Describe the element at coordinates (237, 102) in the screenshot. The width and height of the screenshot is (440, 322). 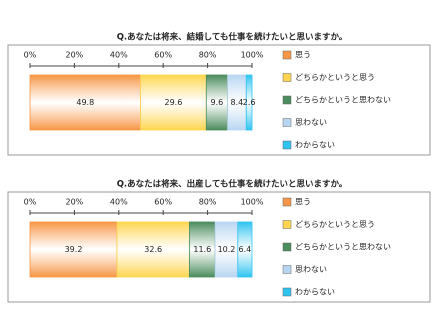
I see `data-label: 8.4` at that location.